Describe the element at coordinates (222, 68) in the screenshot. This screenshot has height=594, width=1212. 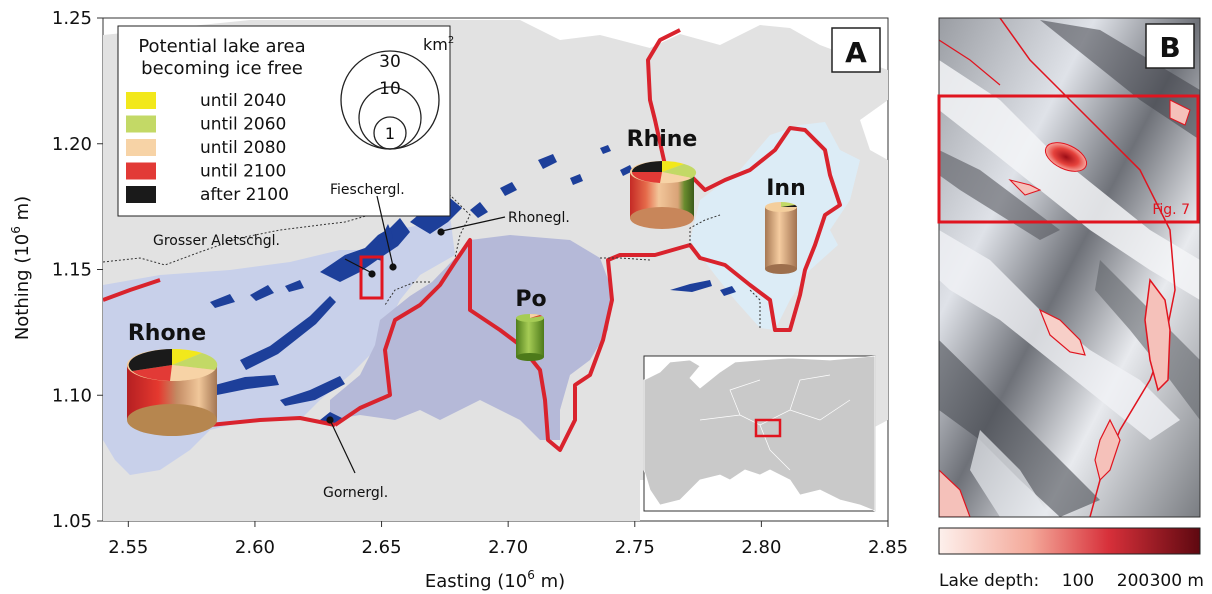
I see `legend-title-line2: becoming ice free` at that location.